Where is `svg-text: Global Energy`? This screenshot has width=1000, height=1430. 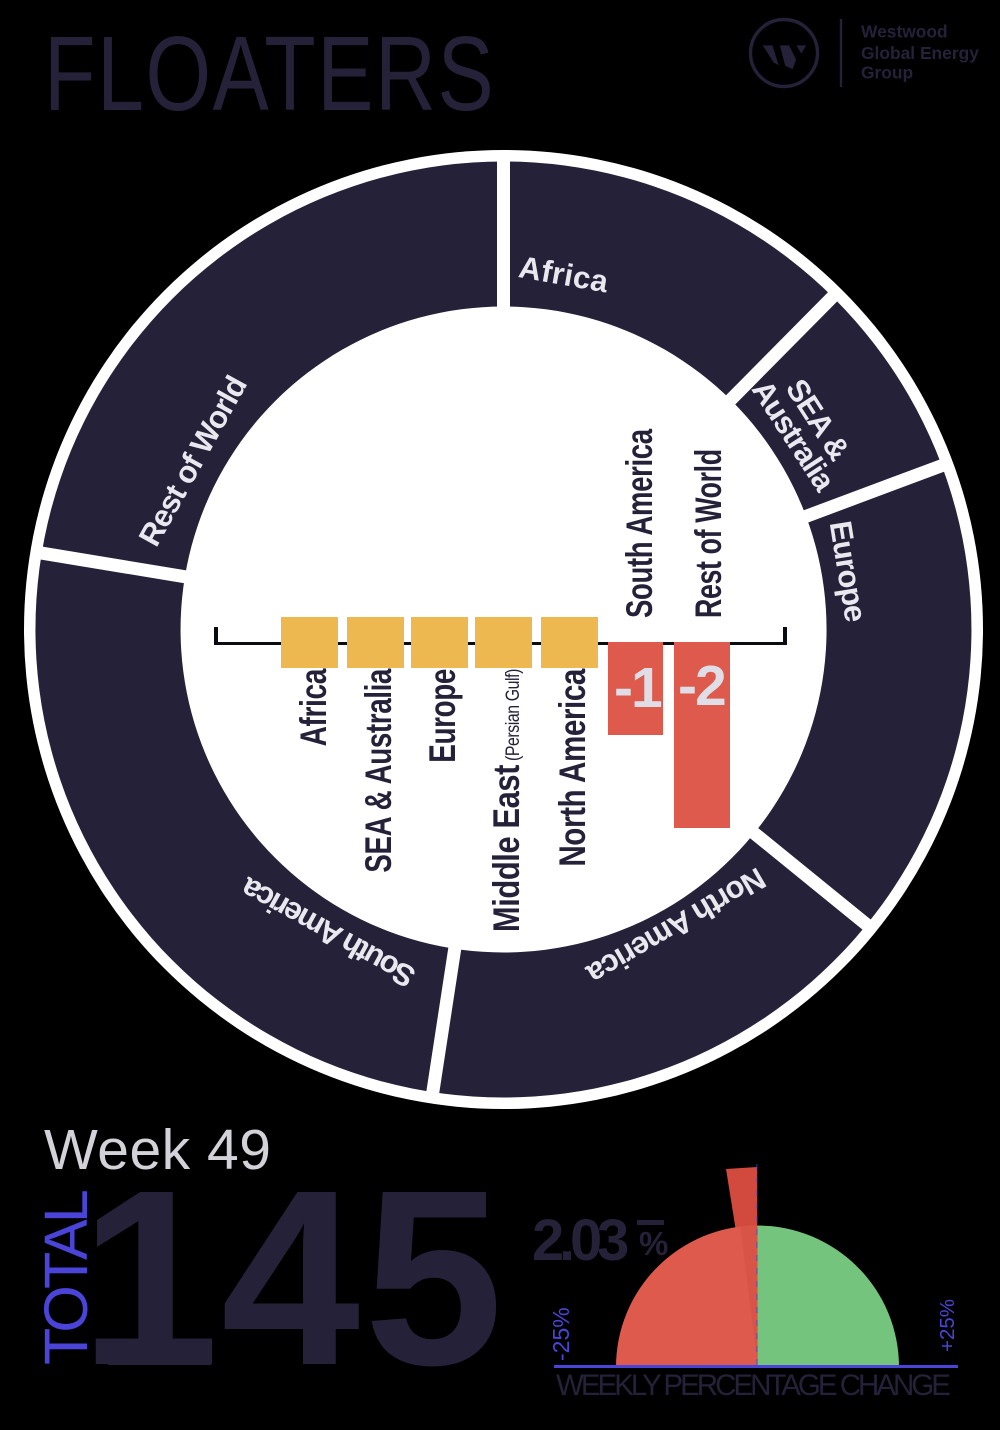
svg-text: Global Energy is located at coordinates (920, 53).